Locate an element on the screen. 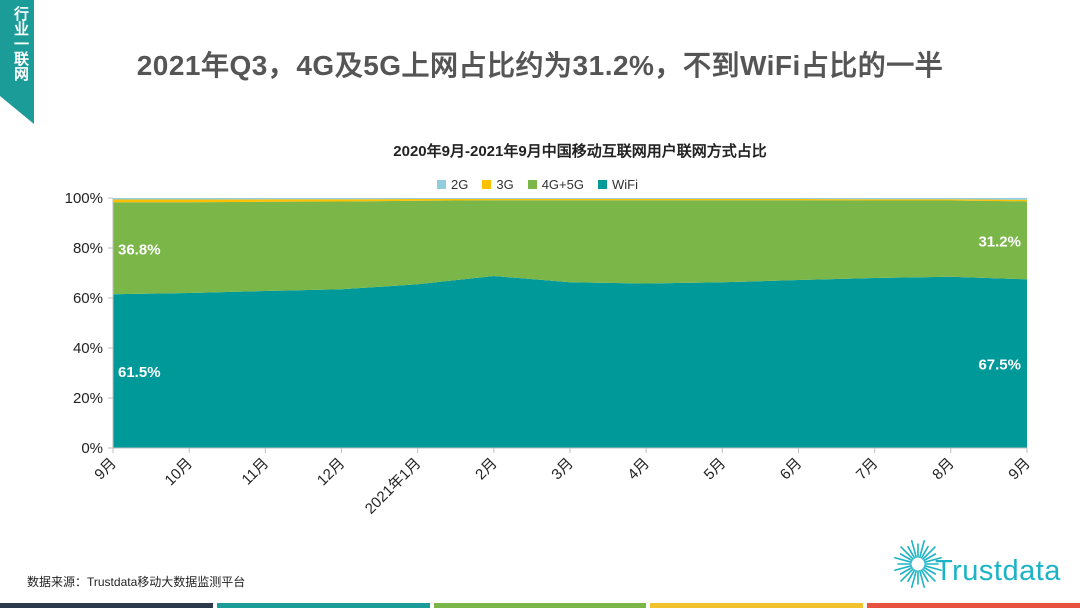 The width and height of the screenshot is (1080, 608). x-tick-label: 11月 is located at coordinates (256, 472).